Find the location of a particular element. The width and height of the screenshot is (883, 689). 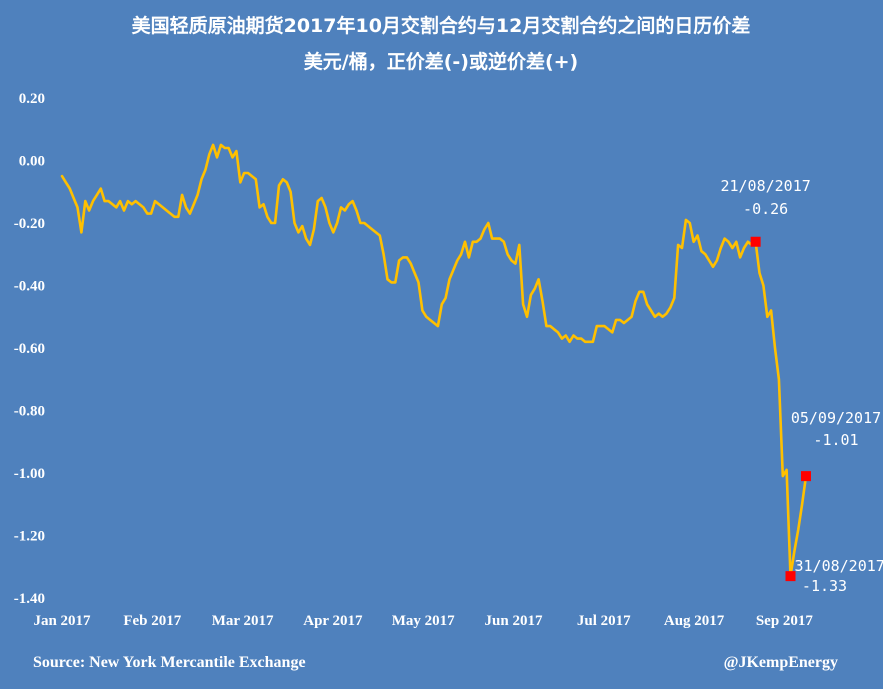

x-tick-label: Aug 2017 is located at coordinates (694, 621).